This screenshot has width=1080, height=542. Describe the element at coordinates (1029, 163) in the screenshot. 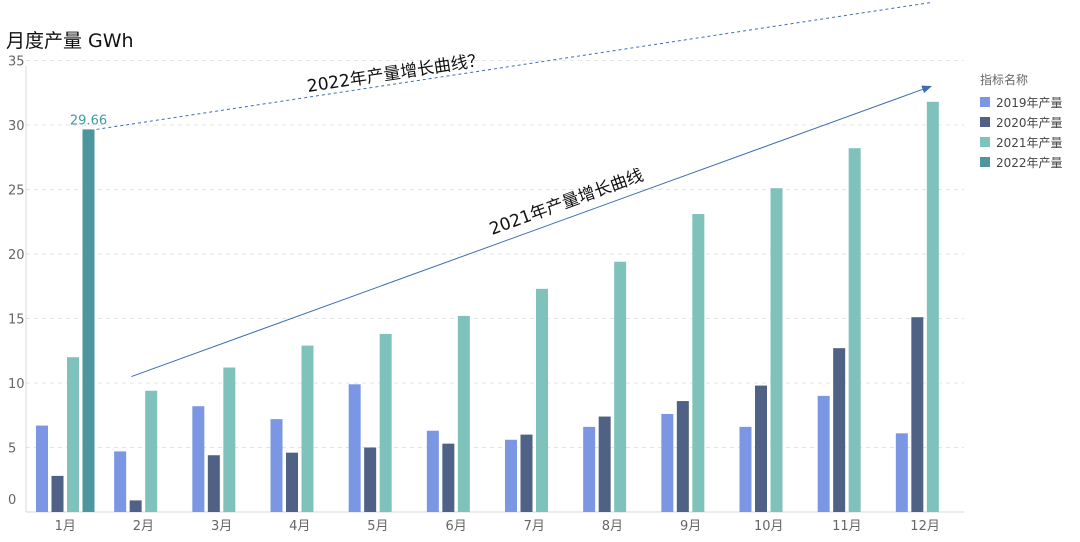

I see `legend-item-label: 2022年产量` at that location.